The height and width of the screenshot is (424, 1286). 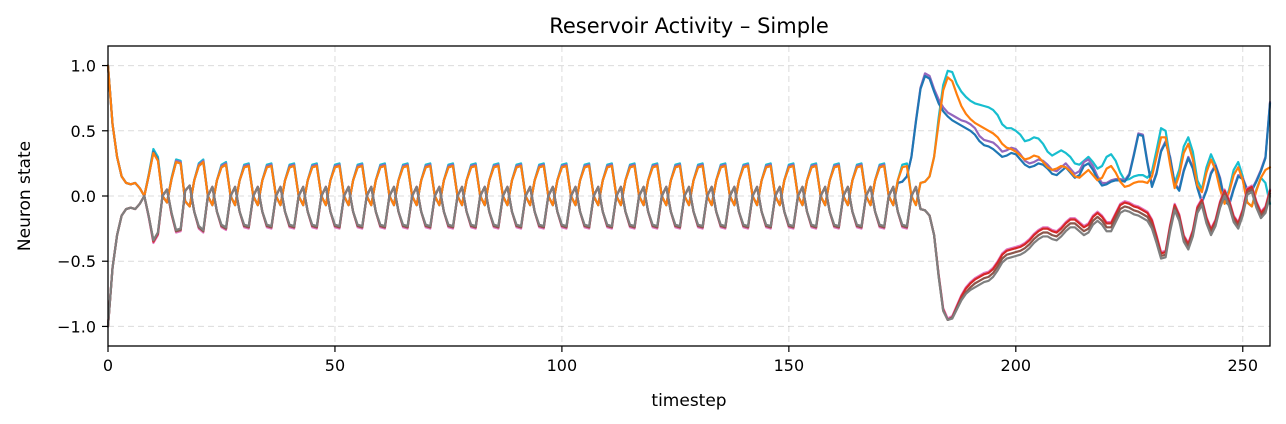 I want to click on y-tick-label: −1.0, so click(x=76, y=326).